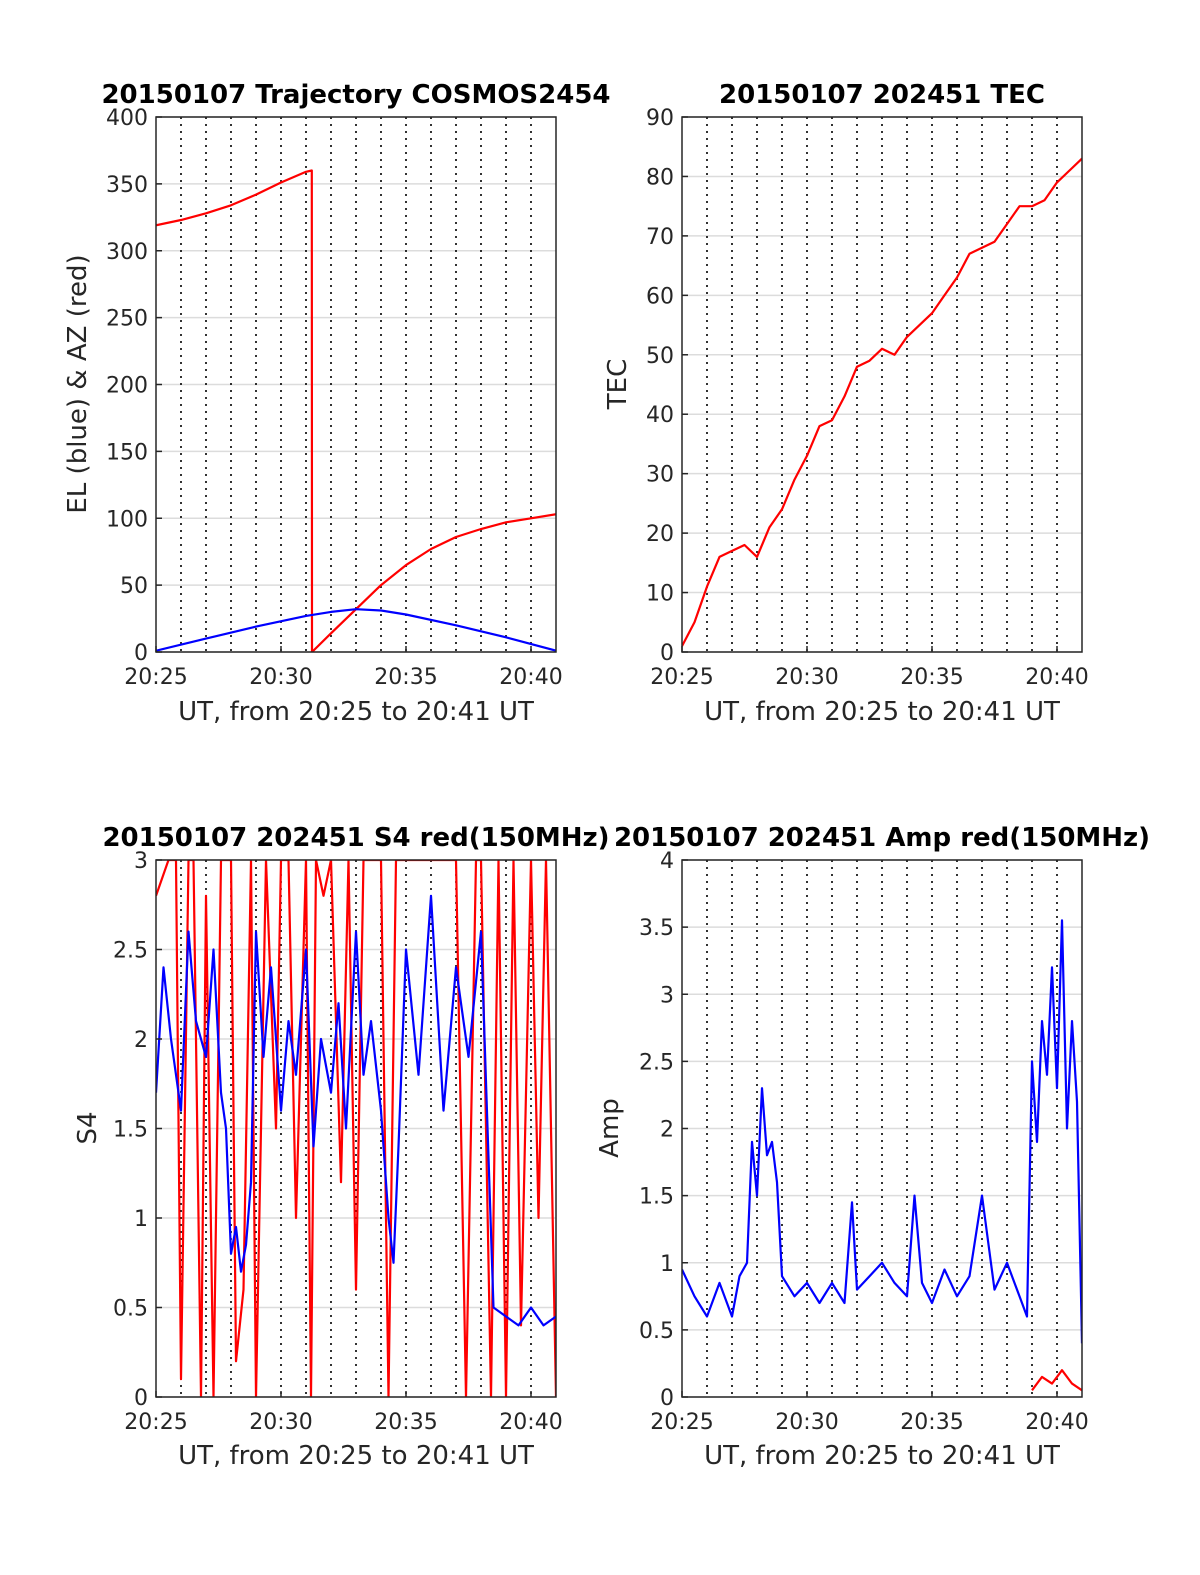 This screenshot has width=1200, height=1575. I want to click on amp-ytick-label: 0.5, so click(656, 1331).